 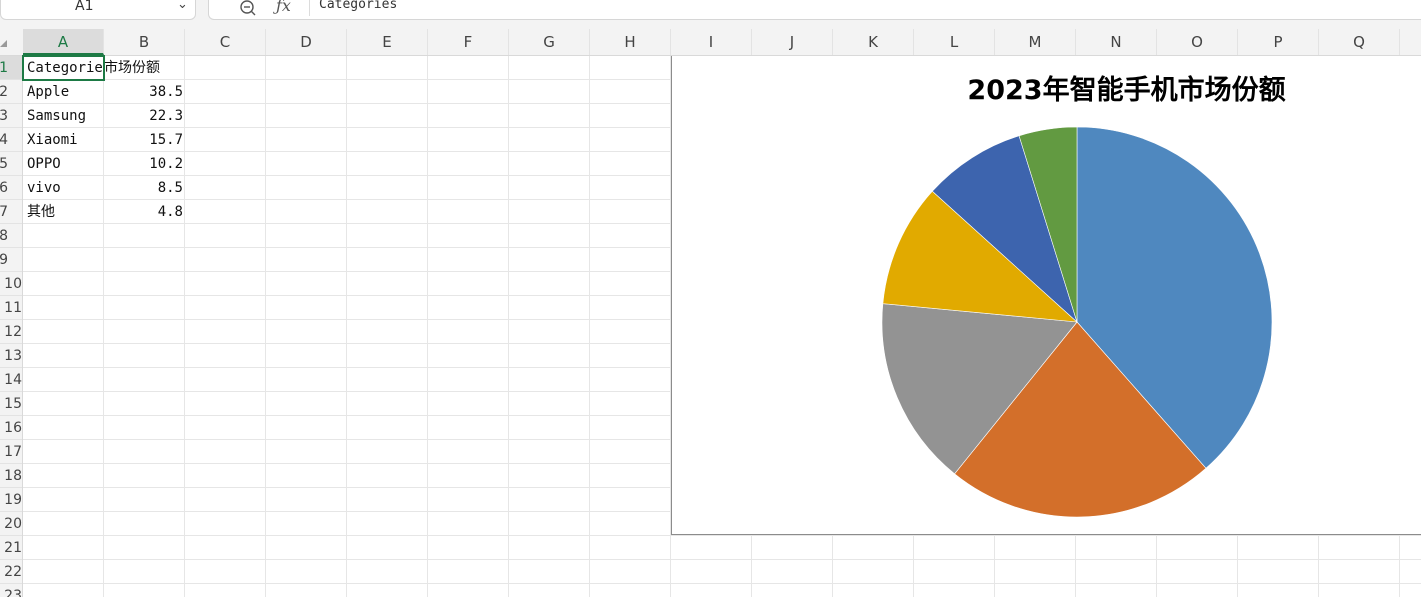 What do you see at coordinates (283, 7) in the screenshot?
I see `function-icon: ƒx` at bounding box center [283, 7].